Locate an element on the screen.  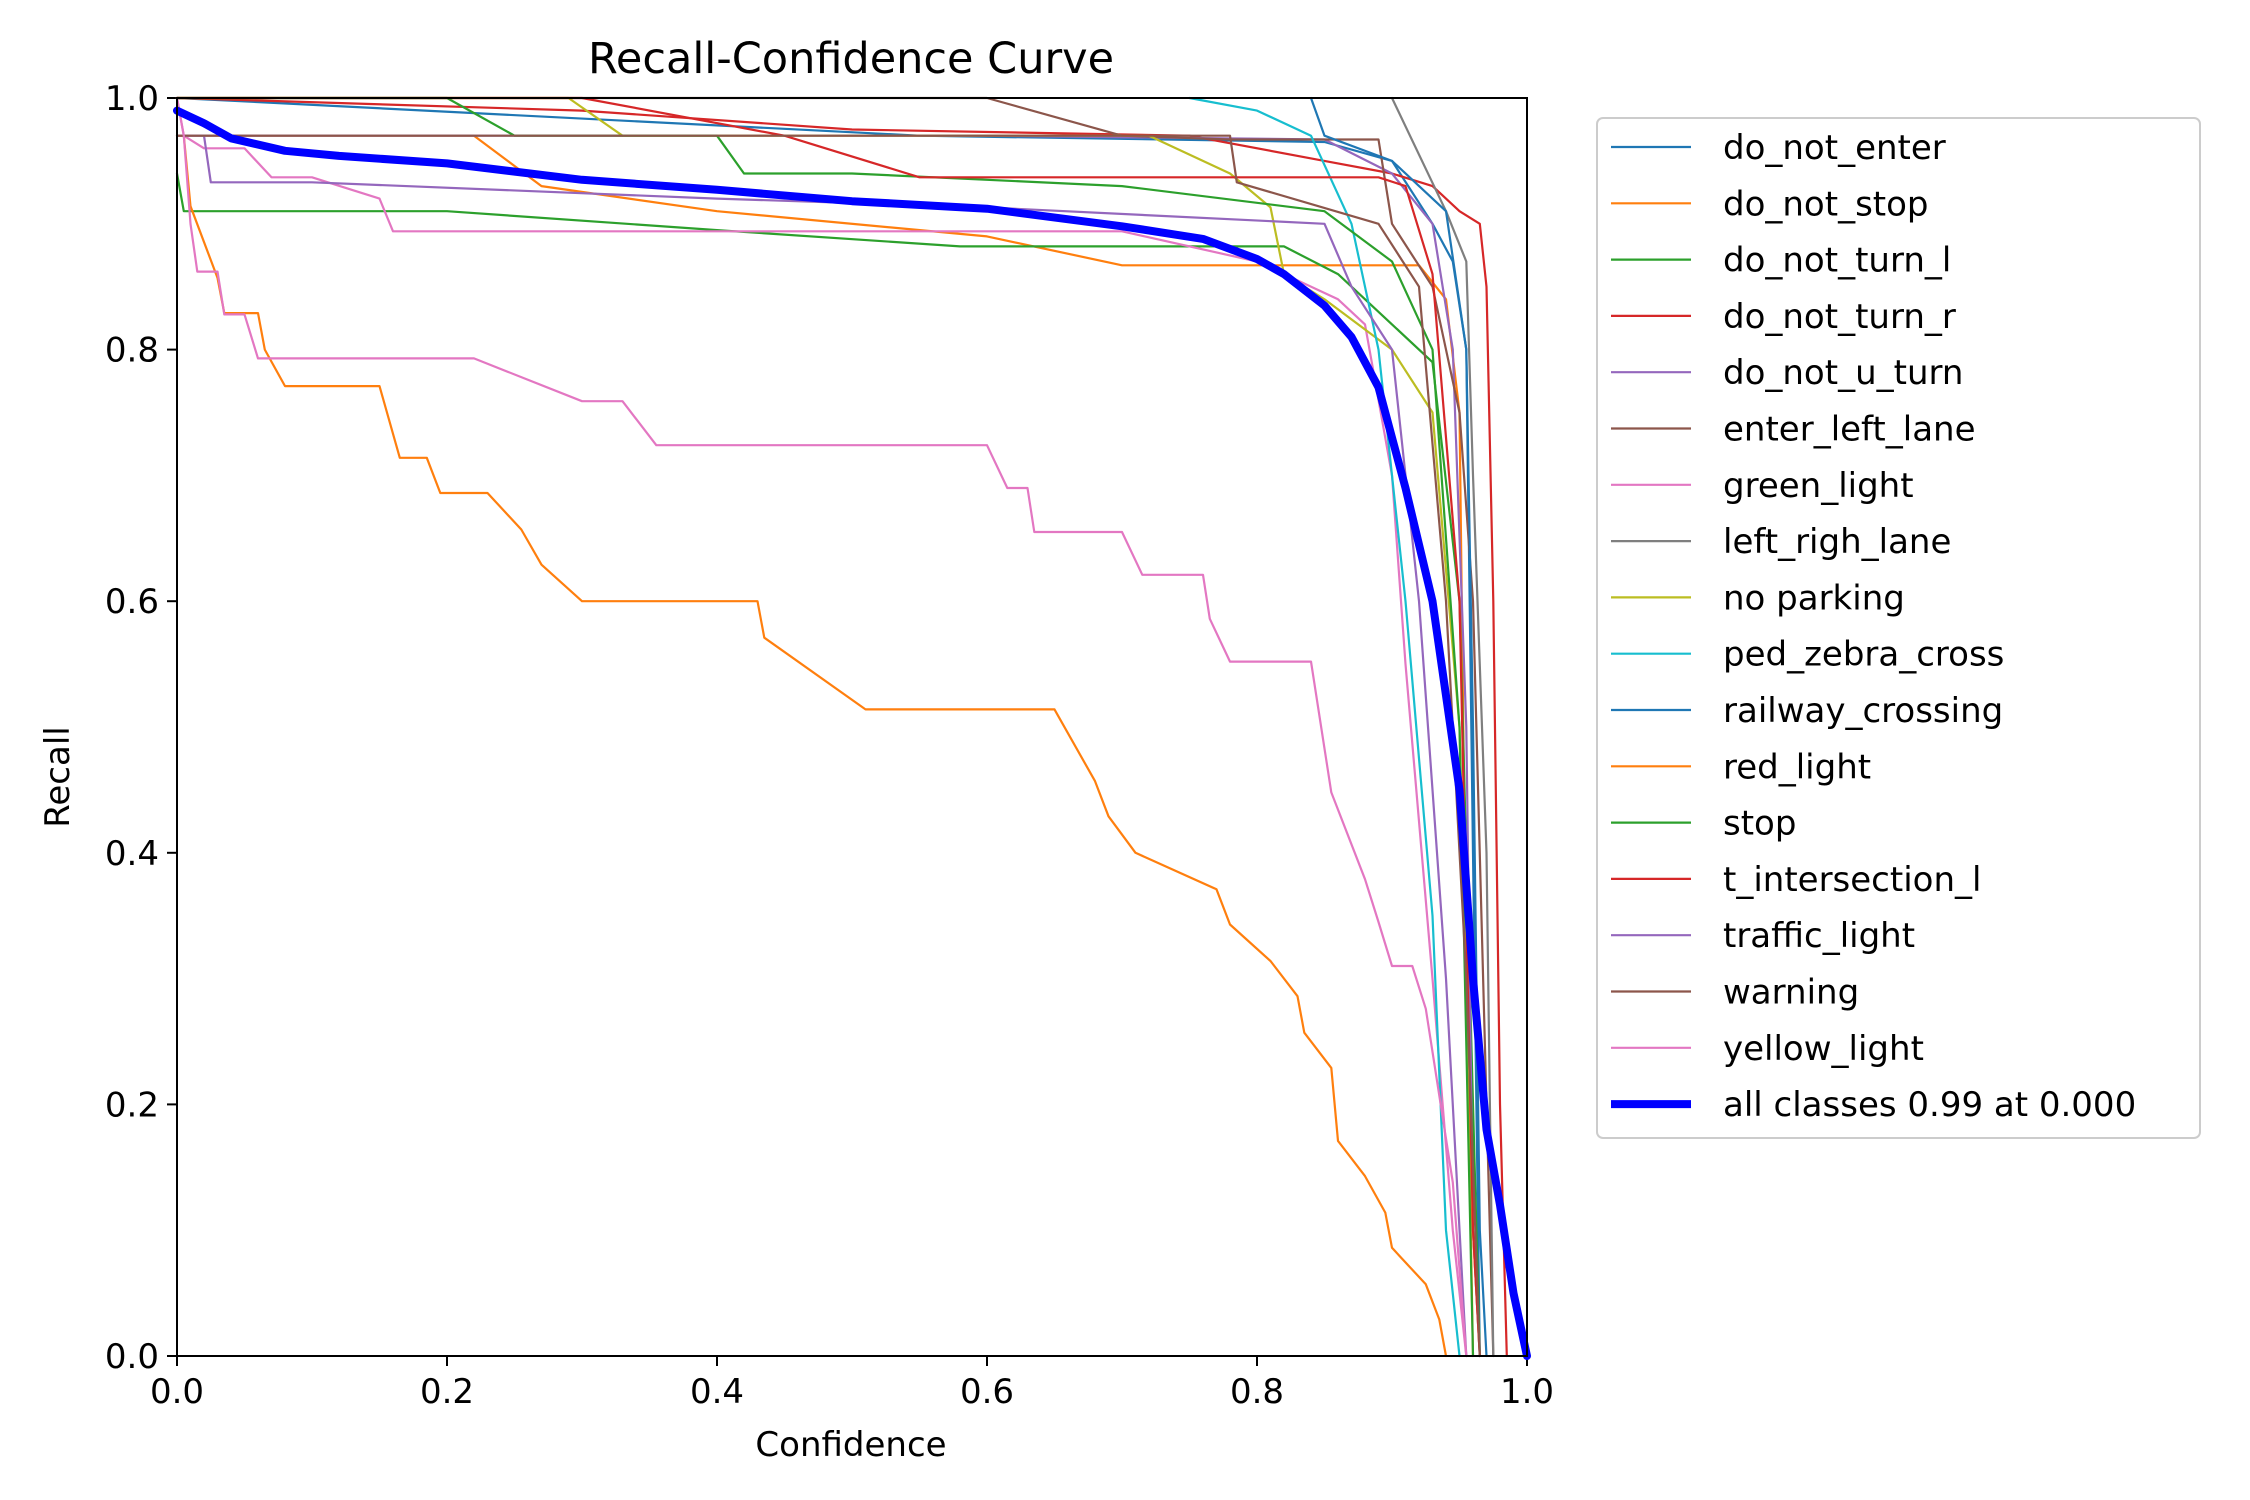
x-tick-label: 1.0 is located at coordinates (1527, 1392).